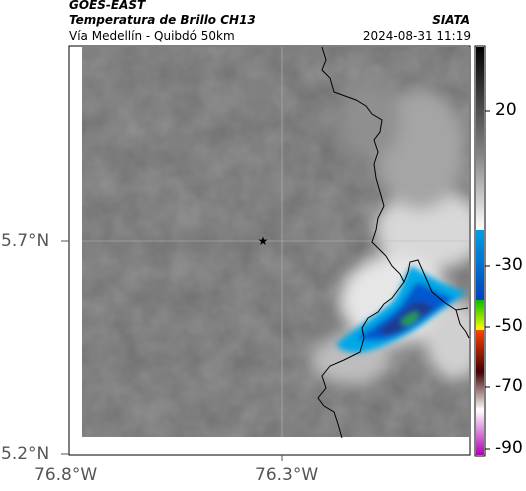  Describe the element at coordinates (263, 241) in the screenshot. I see `station-star-icon: ★` at that location.